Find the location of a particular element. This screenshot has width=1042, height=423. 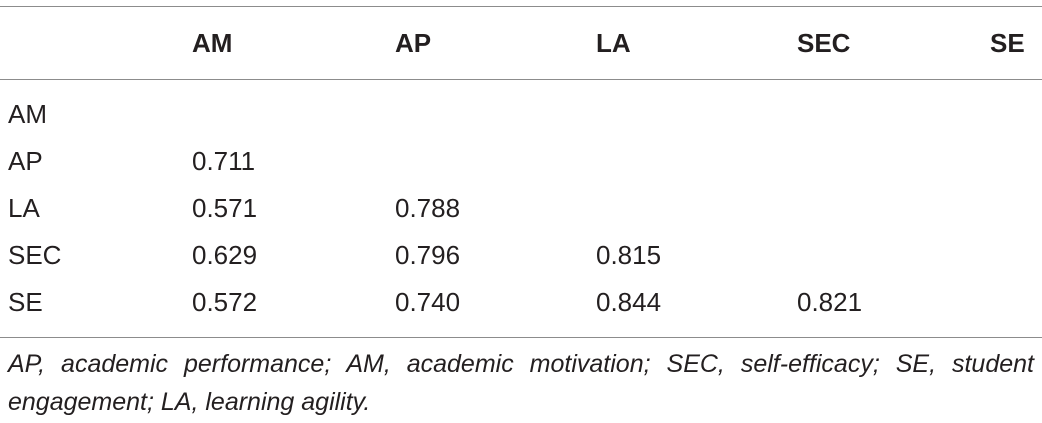

table-cell: 0.796 is located at coordinates (428, 255).